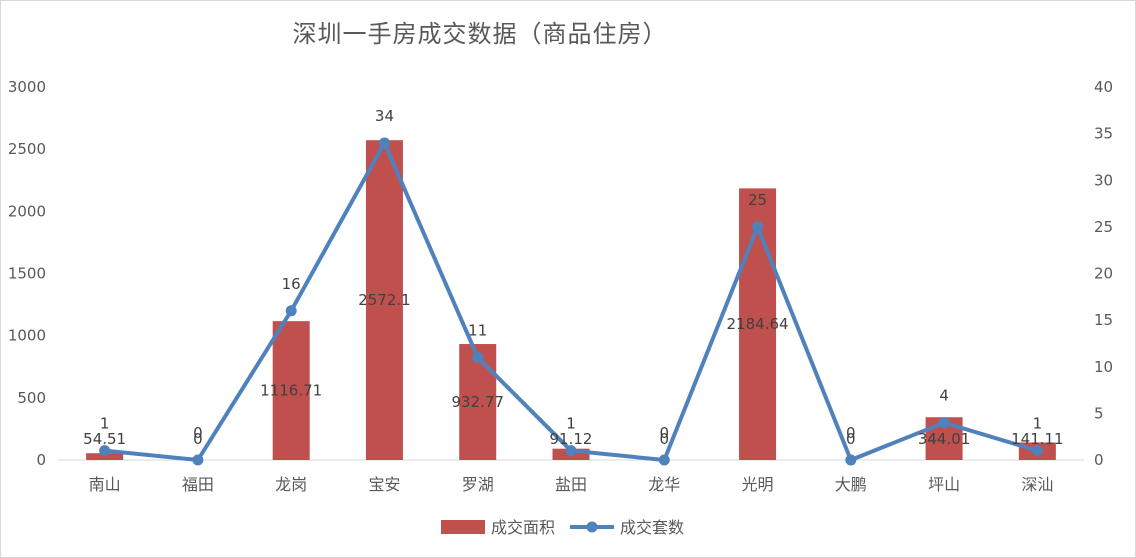  Describe the element at coordinates (27, 336) in the screenshot. I see `y-left-tick-label: 1000` at that location.